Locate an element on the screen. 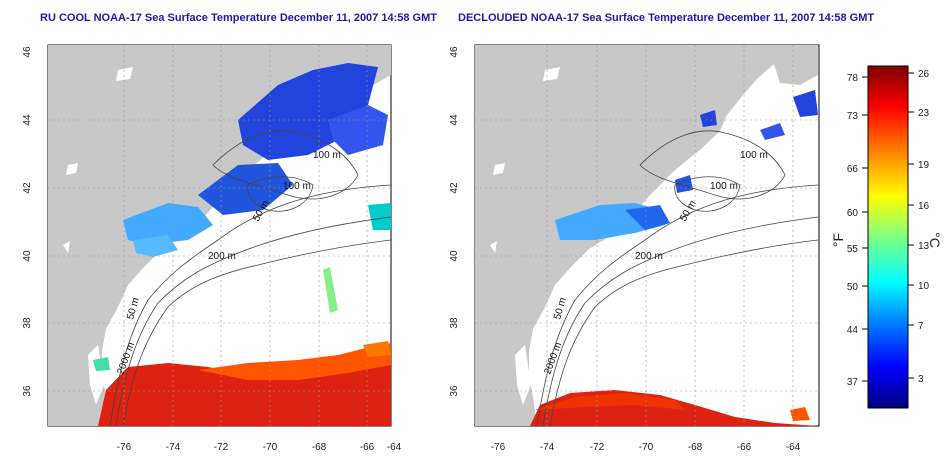 This screenshot has width=950, height=475. gulf-stream-warm is located at coordinates (244, 391).